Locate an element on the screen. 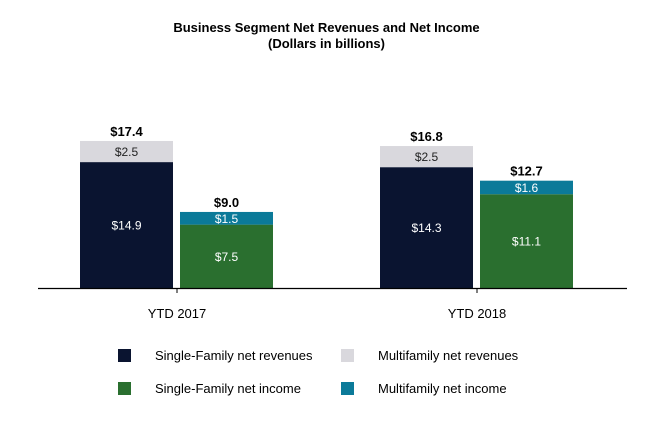 This screenshot has height=424, width=653. data-label: $1.6 is located at coordinates (527, 188).